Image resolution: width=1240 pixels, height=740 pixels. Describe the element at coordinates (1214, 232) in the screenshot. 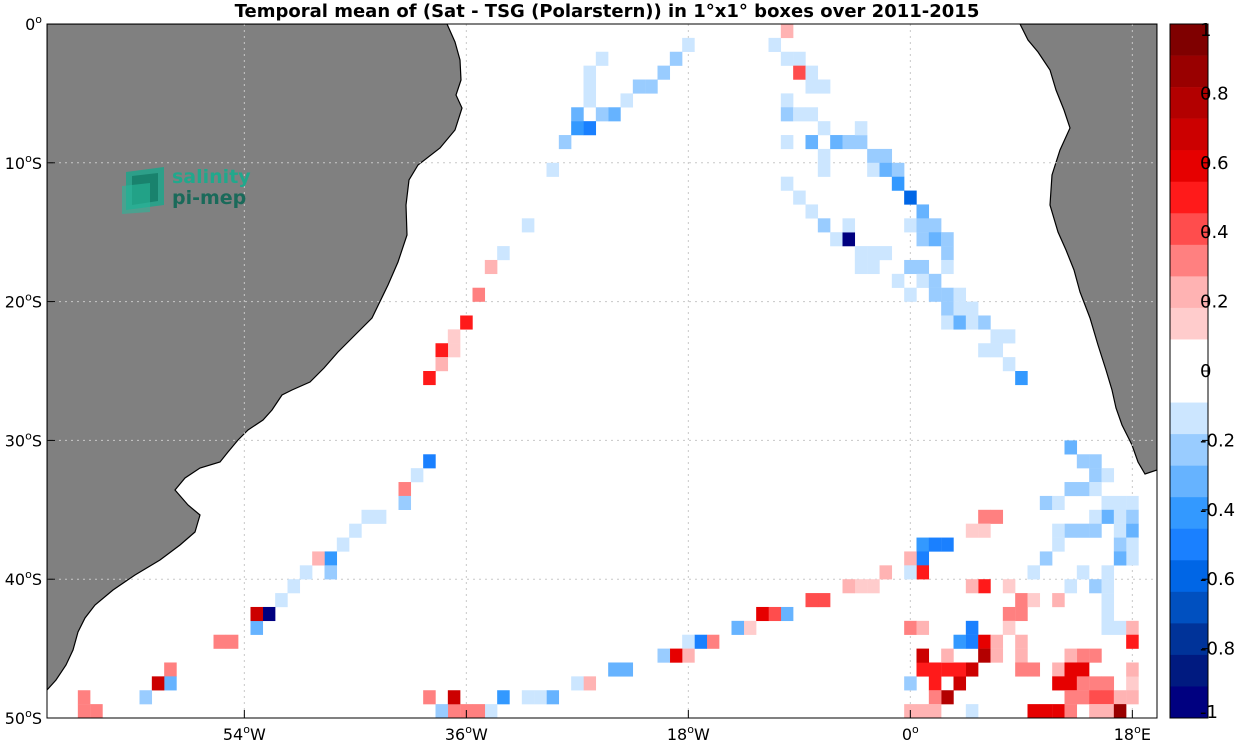

I see `colorbar-tick-label-3: 0.4` at that location.